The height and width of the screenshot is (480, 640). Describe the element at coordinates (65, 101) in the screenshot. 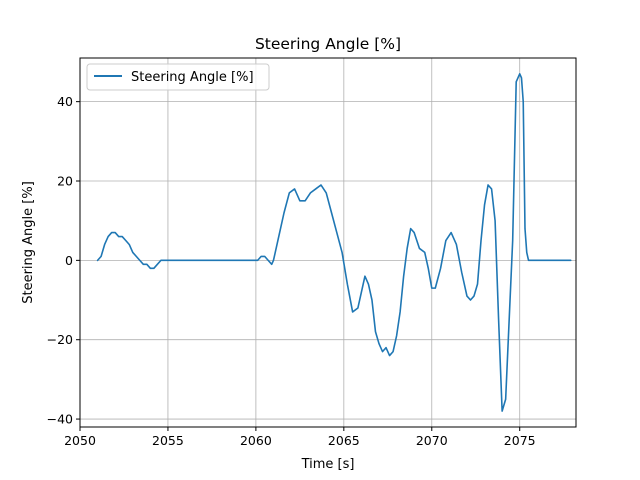

I see `y-tick-label: 40` at that location.